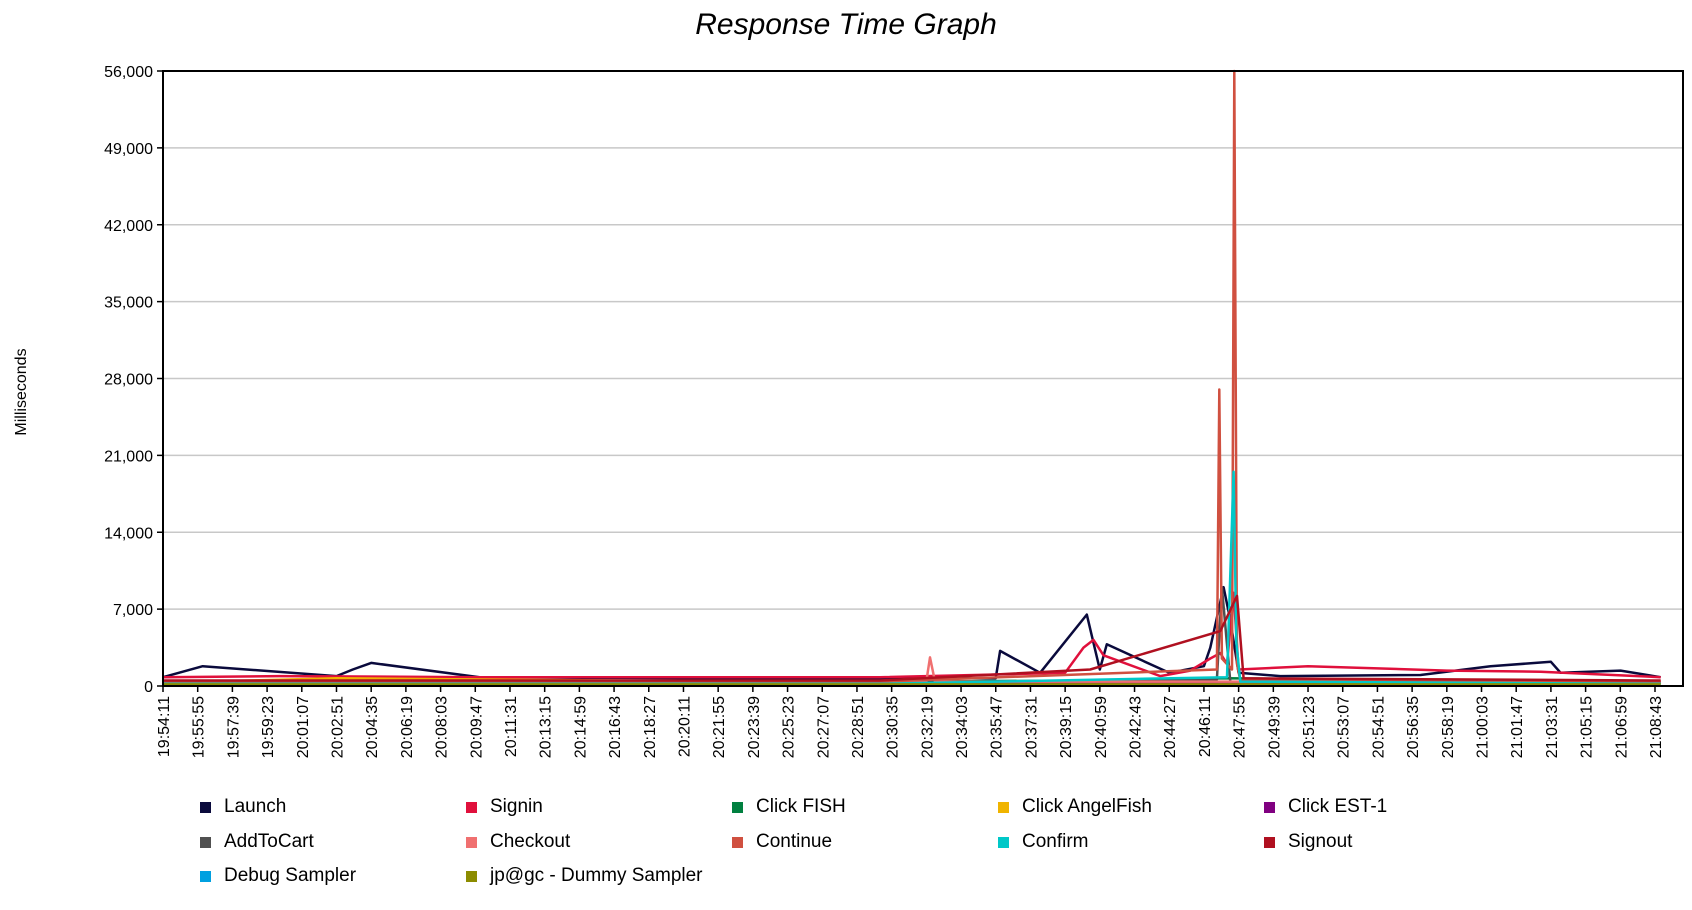  What do you see at coordinates (893, 727) in the screenshot?
I see `x-tick-label: 20:30:35` at bounding box center [893, 727].